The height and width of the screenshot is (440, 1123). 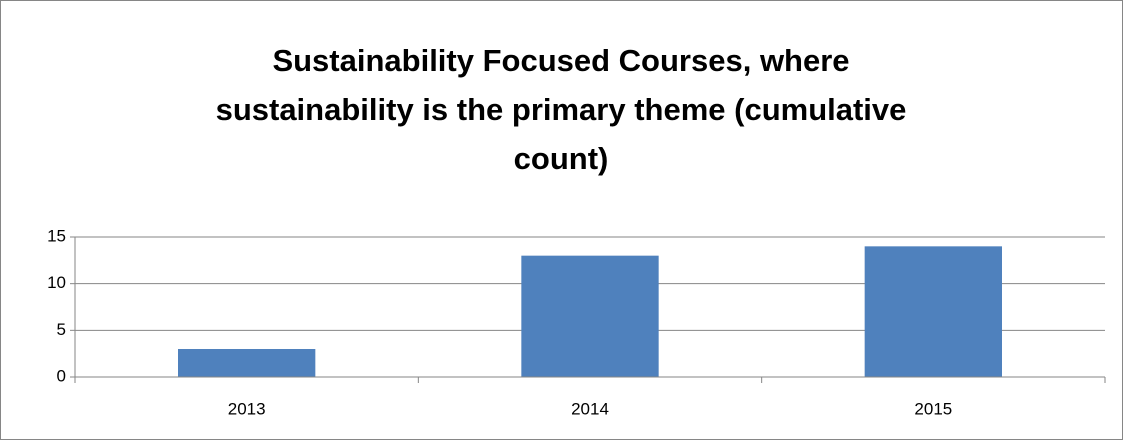 What do you see at coordinates (590, 408) in the screenshot?
I see `x-tick-label: 2014` at bounding box center [590, 408].